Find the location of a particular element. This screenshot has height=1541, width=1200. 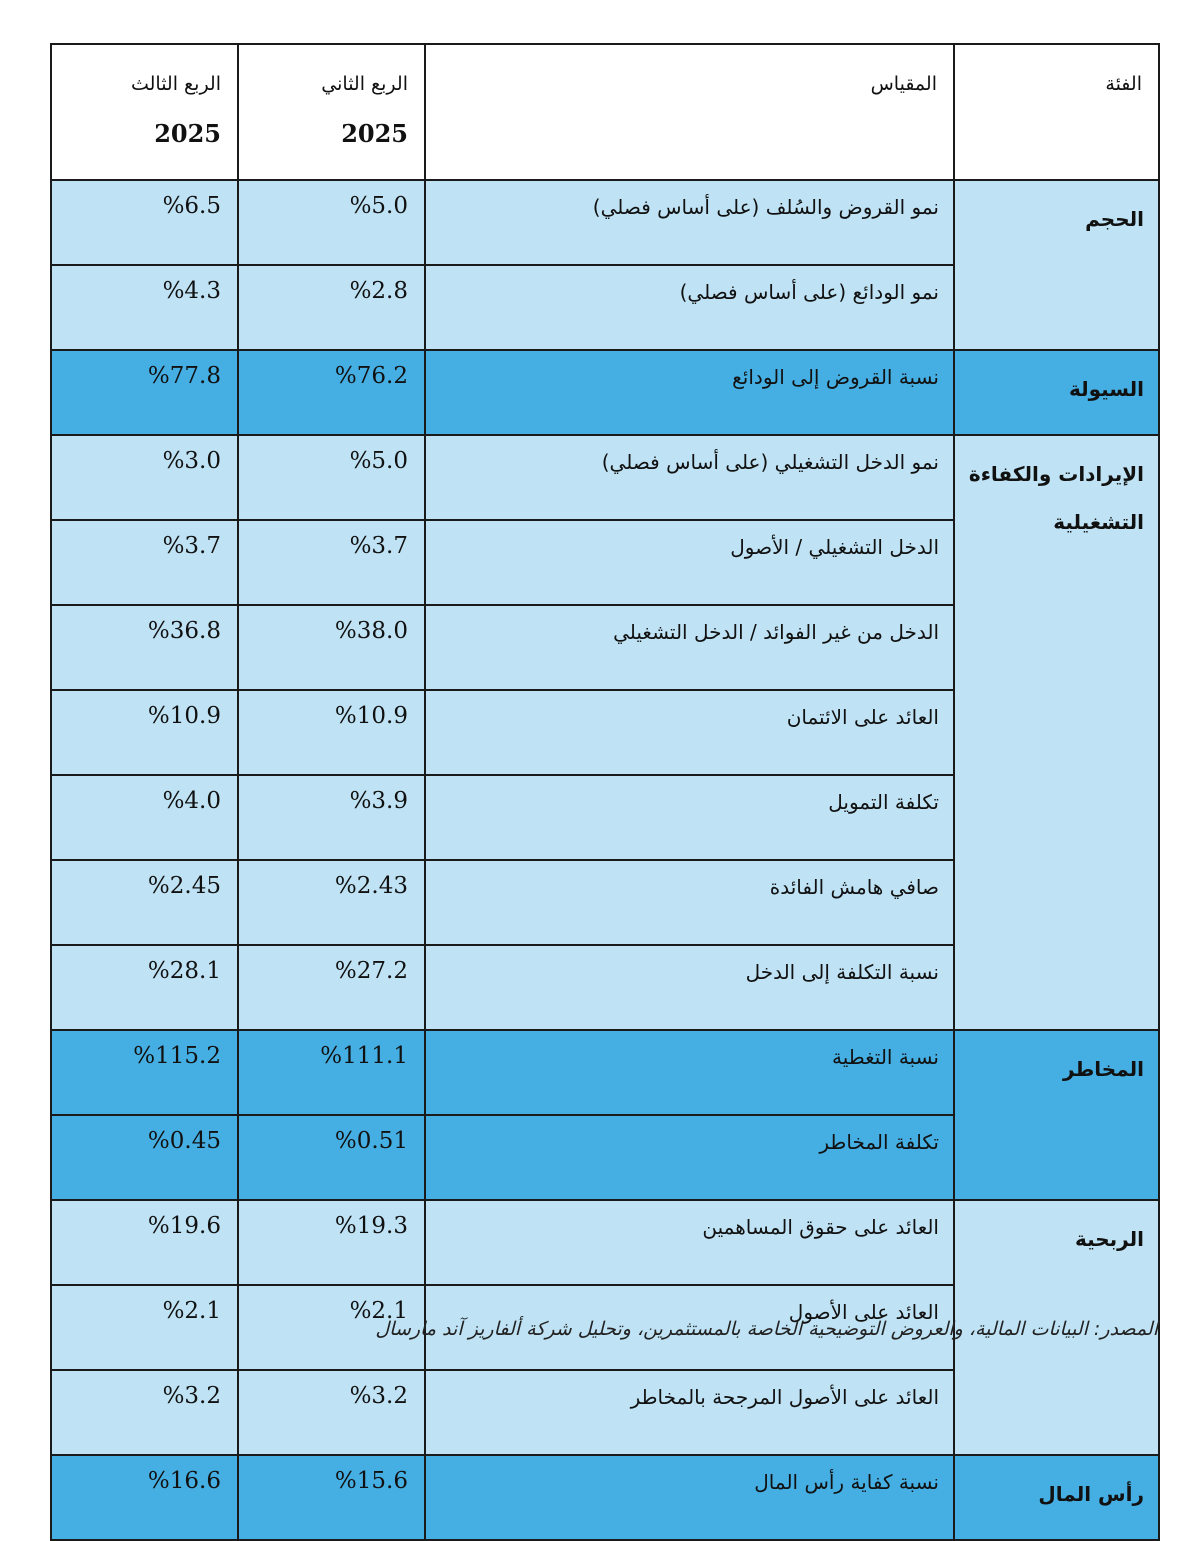

q2-value-cell: %76.2 is located at coordinates (331, 392).